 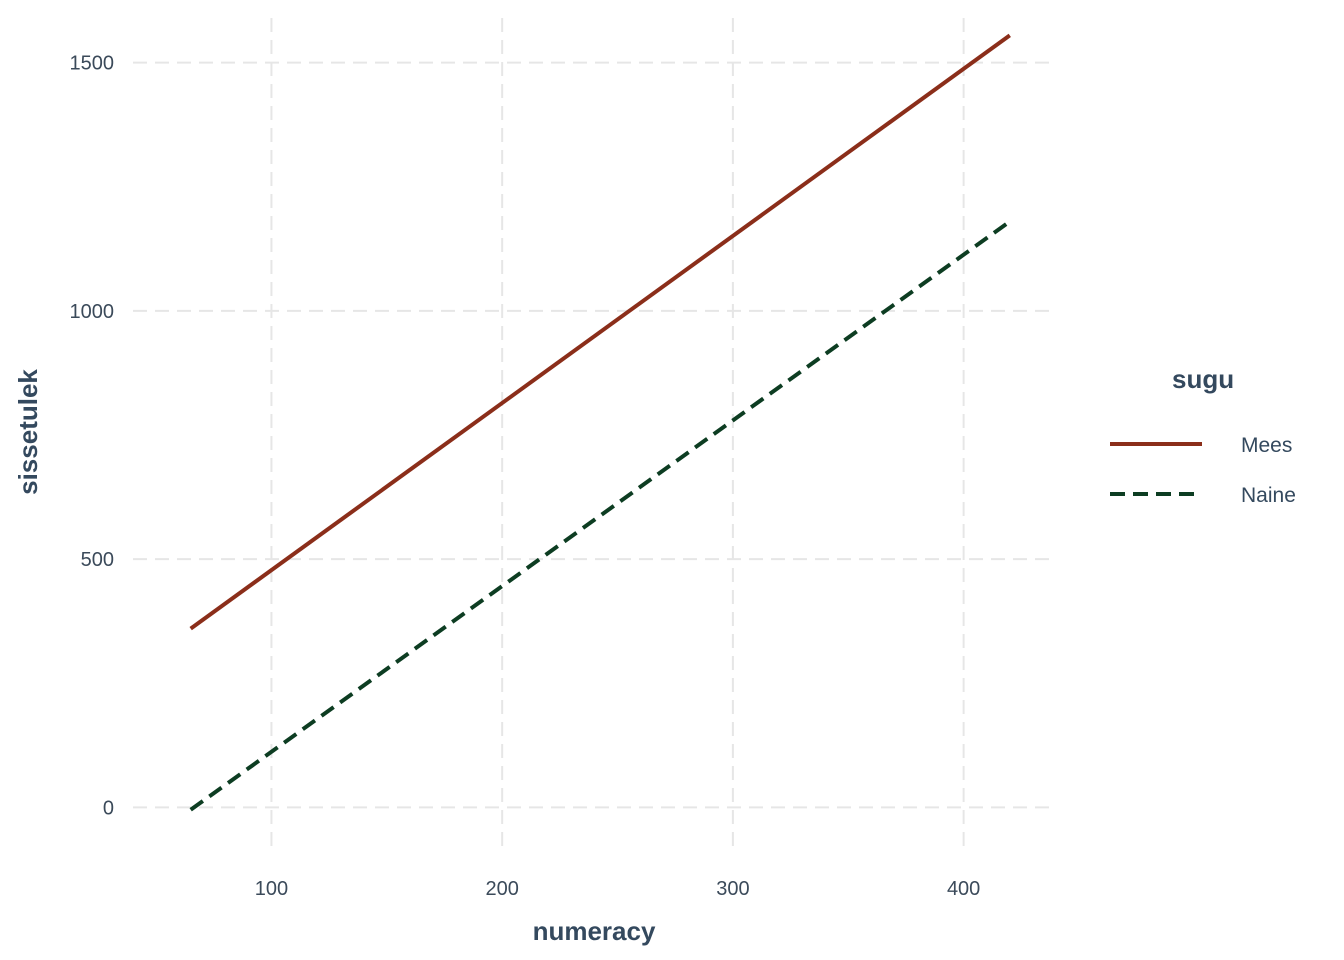 I want to click on x-tick-label: 200, so click(x=501, y=889).